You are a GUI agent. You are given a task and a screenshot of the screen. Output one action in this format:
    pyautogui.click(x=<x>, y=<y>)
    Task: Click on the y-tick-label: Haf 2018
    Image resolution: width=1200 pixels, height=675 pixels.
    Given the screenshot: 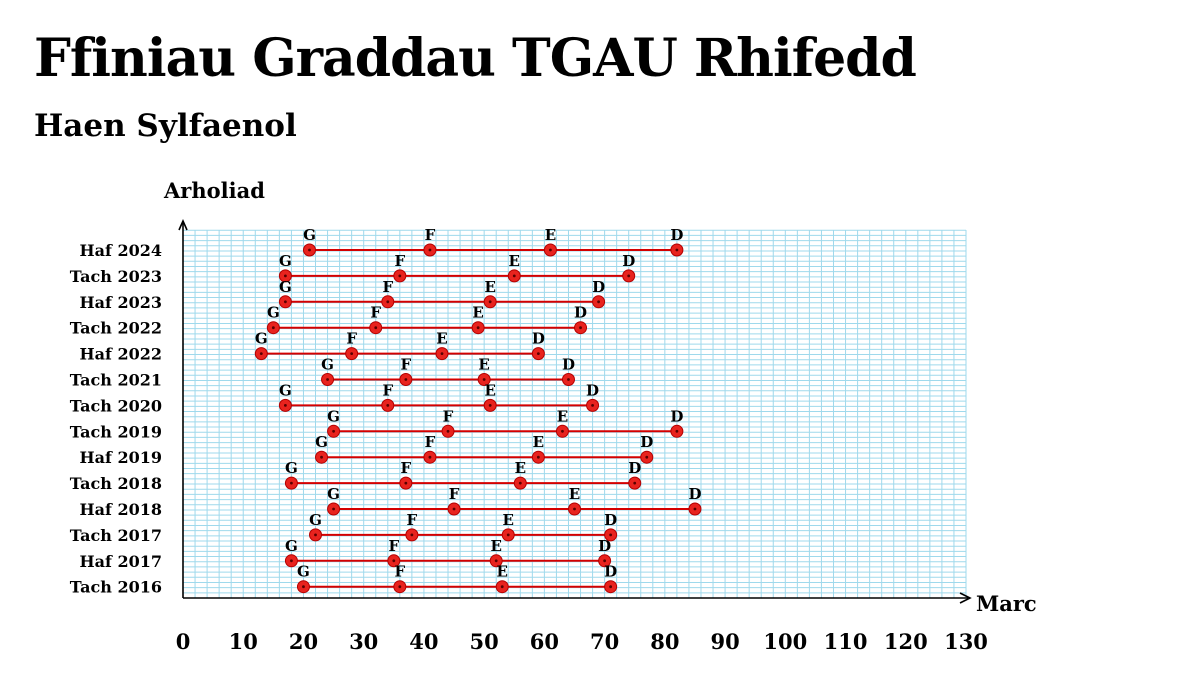 What is the action you would take?
    pyautogui.click(x=121, y=509)
    